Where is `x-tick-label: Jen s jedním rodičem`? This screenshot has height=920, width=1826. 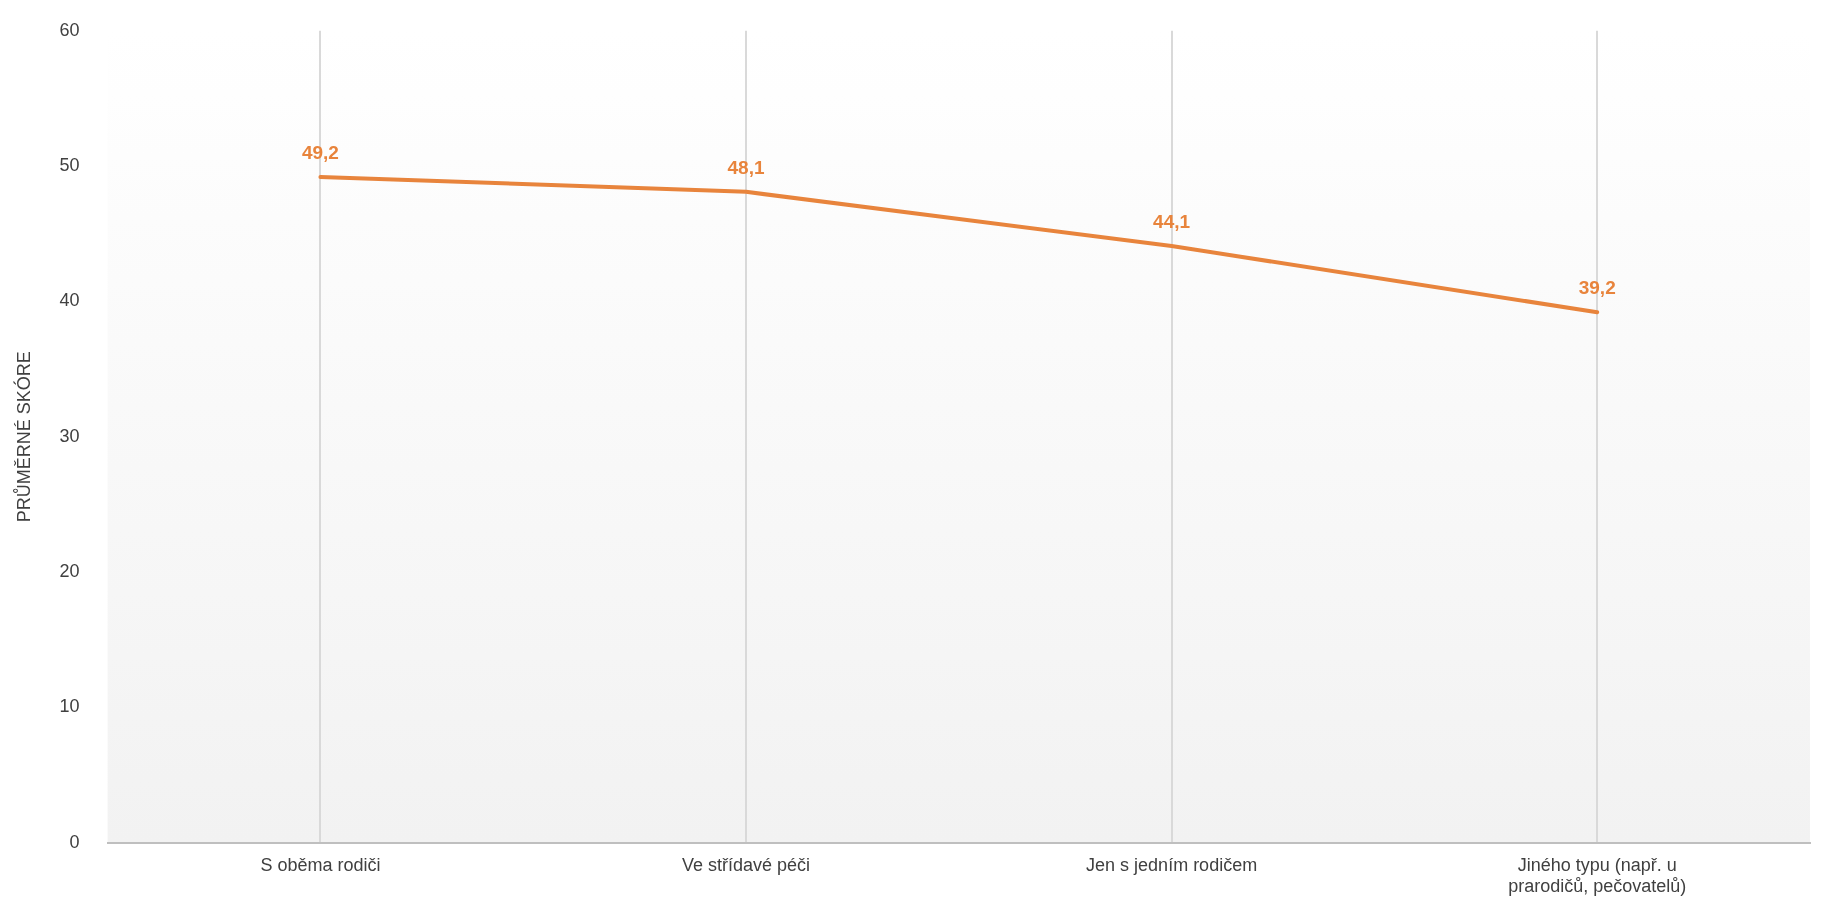
x-tick-label: Jen s jedním rodičem is located at coordinates (1172, 864).